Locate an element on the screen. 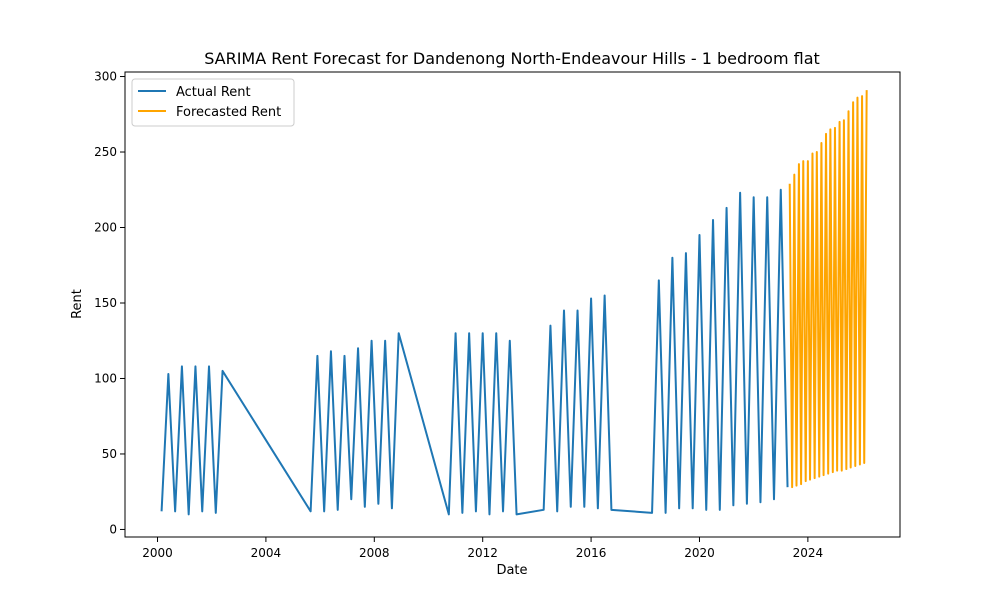 Image resolution: width=1000 pixels, height=604 pixels. y-tick-label: 50 is located at coordinates (109, 454).